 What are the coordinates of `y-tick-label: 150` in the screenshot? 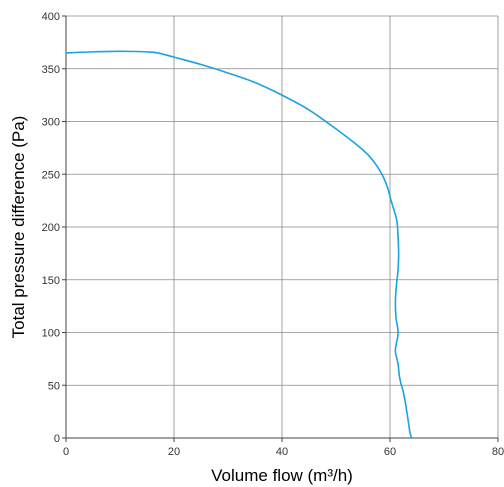 It's located at (51, 281).